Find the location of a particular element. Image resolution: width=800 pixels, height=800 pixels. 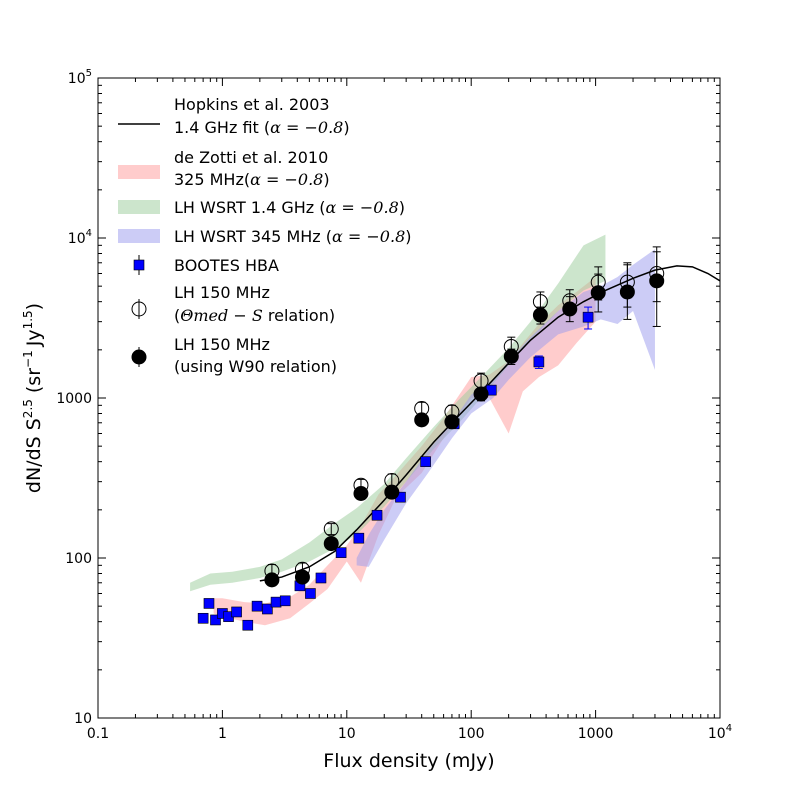

legend-entry-2-label-text: LH WSRT 1.4 GHz ( is located at coordinates (250, 207).